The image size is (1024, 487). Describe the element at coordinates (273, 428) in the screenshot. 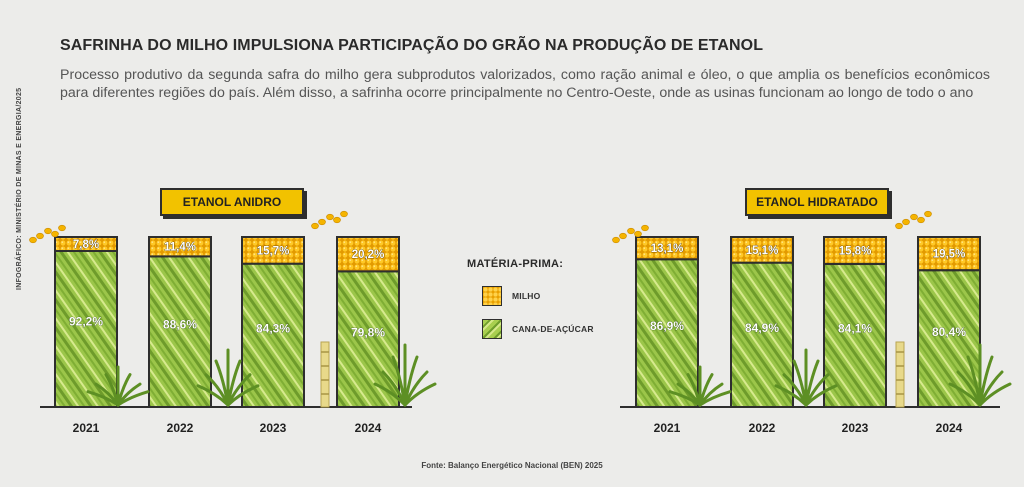

I see `tick-label-etanol-anidro-2023: 2023` at that location.